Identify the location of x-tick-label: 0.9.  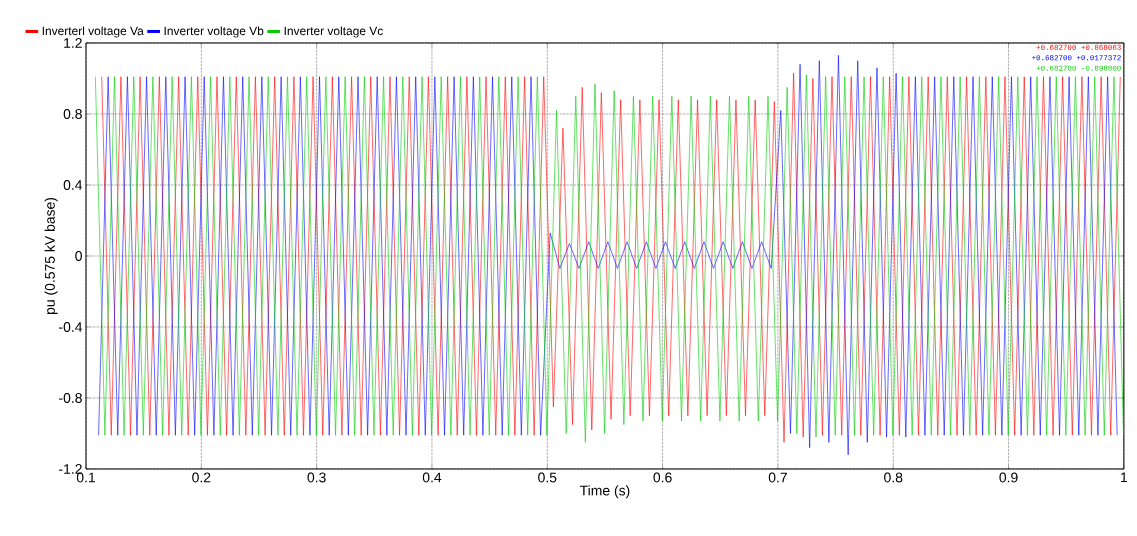
(1008, 477).